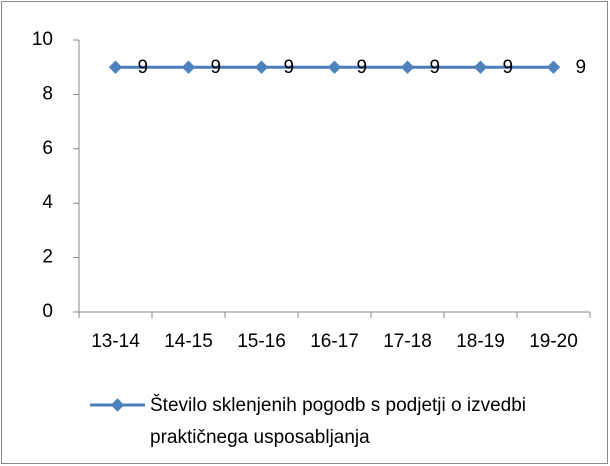  What do you see at coordinates (47, 148) in the screenshot?
I see `y-tick-label: 6` at bounding box center [47, 148].